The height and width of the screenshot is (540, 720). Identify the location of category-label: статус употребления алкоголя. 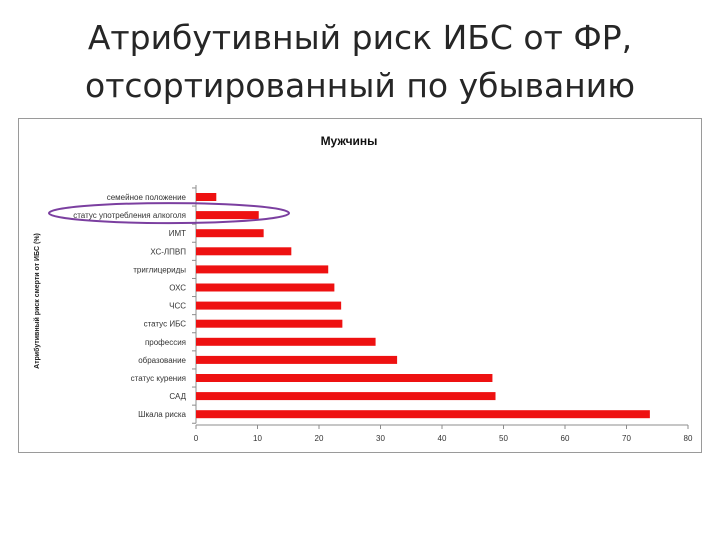
(129, 215).